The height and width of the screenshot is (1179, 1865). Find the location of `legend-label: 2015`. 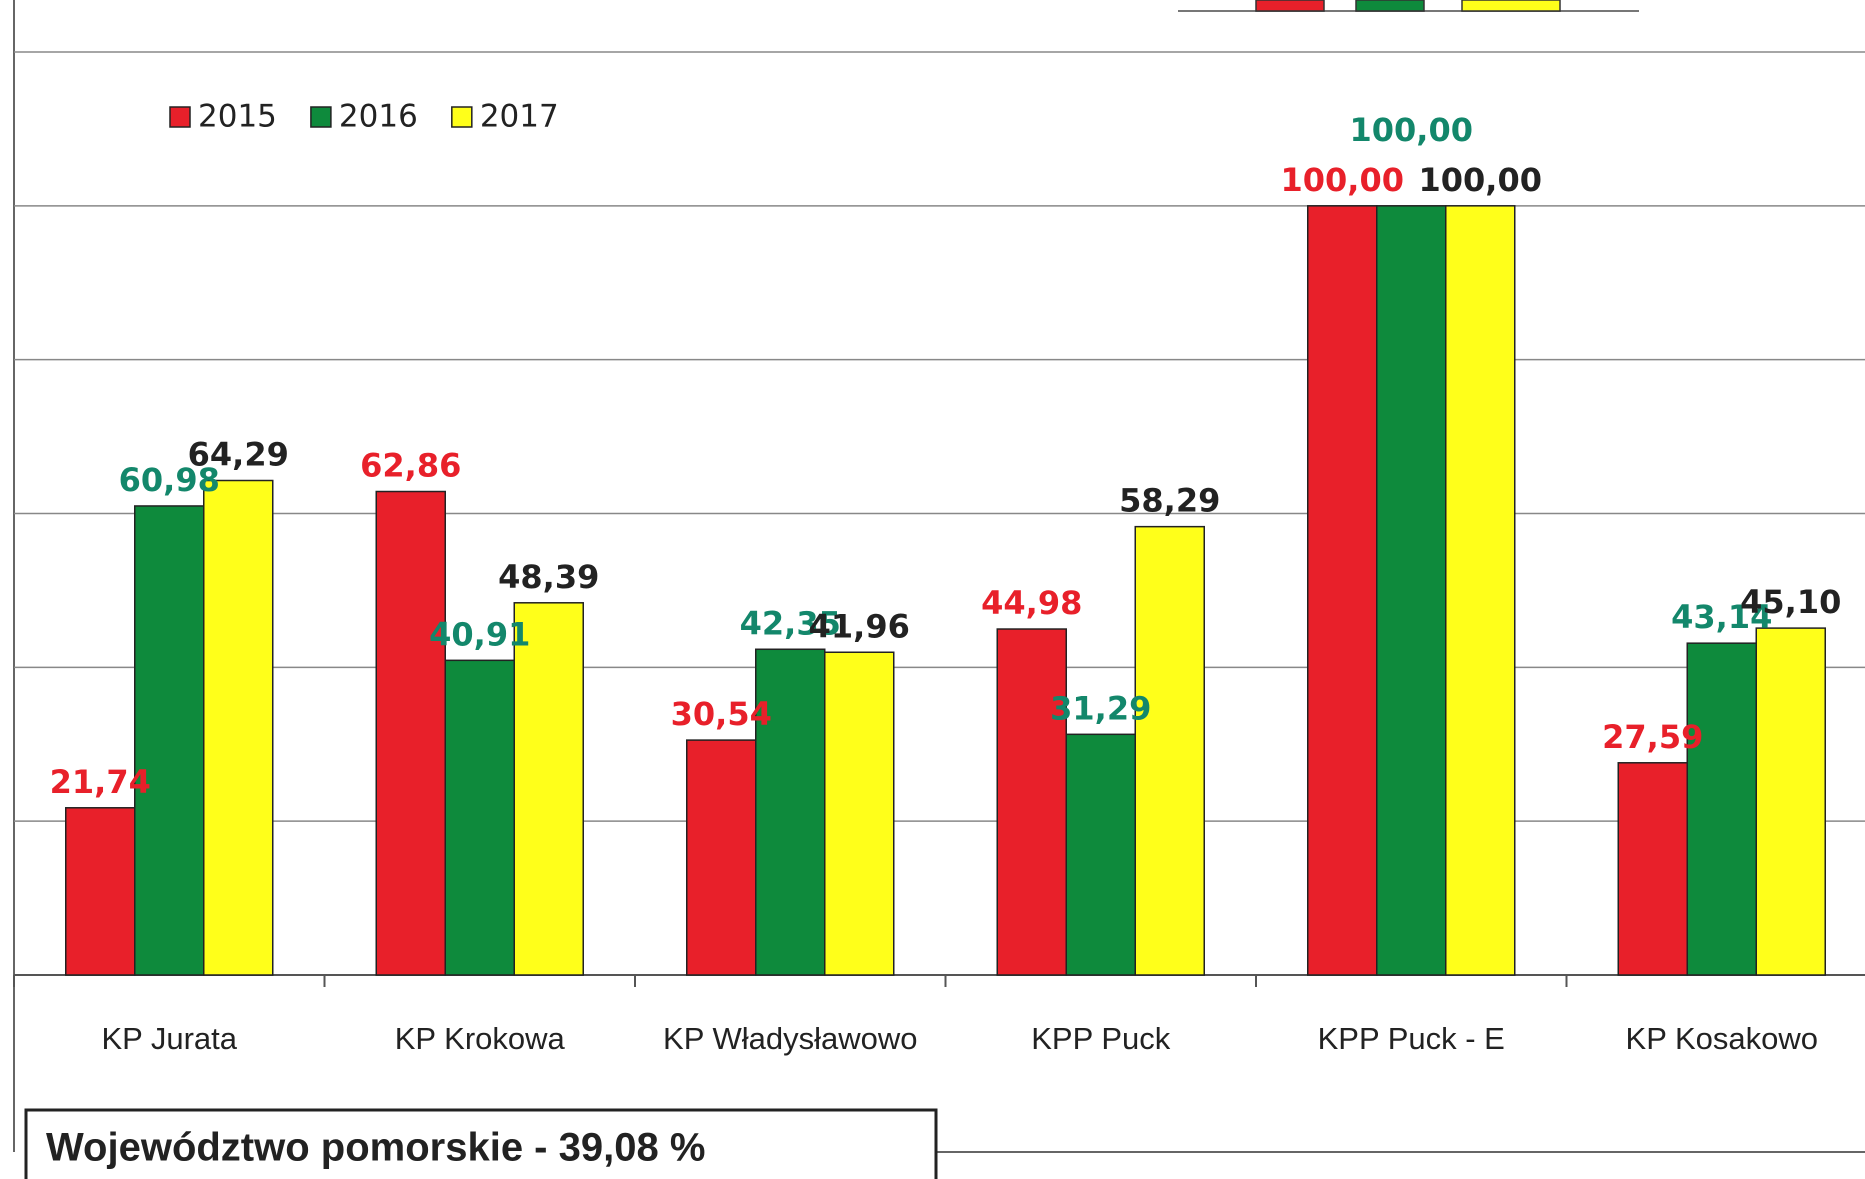

legend-label: 2015 is located at coordinates (237, 117).